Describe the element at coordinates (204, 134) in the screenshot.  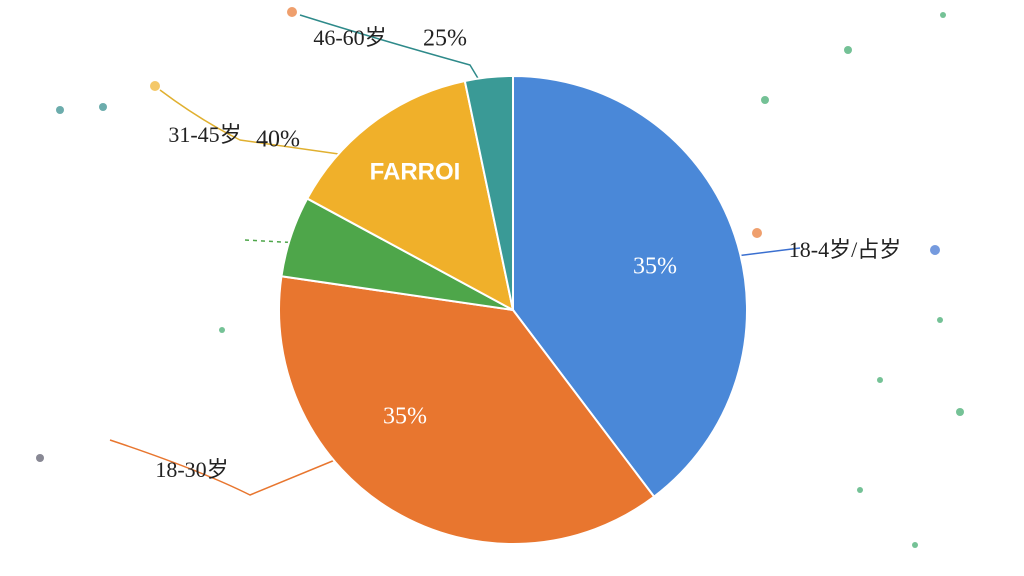
I see `category-label: 31-45岁` at that location.